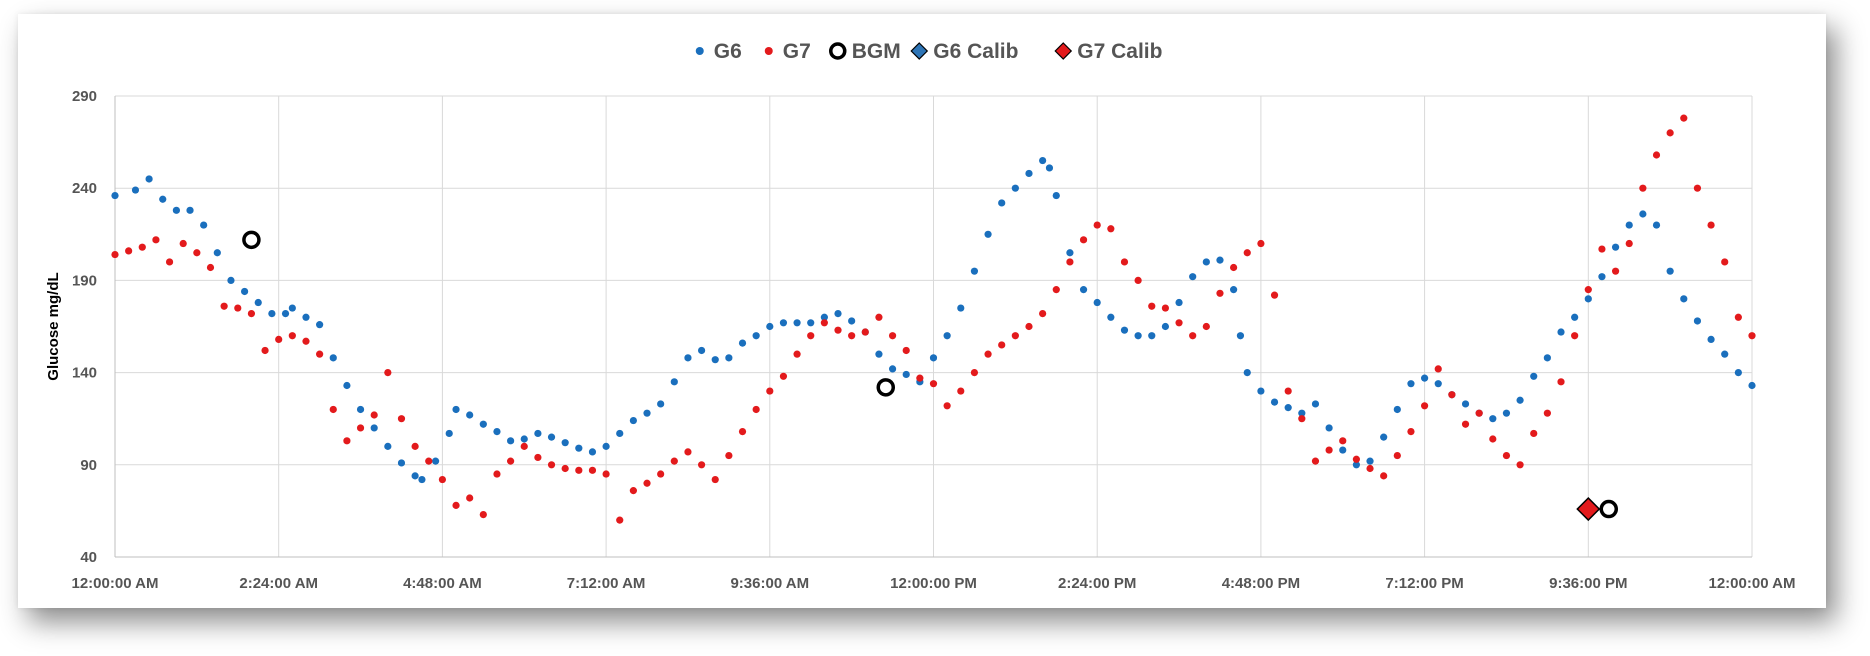  I want to click on x-tick-label: 12:00:00 AM, so click(1752, 583).